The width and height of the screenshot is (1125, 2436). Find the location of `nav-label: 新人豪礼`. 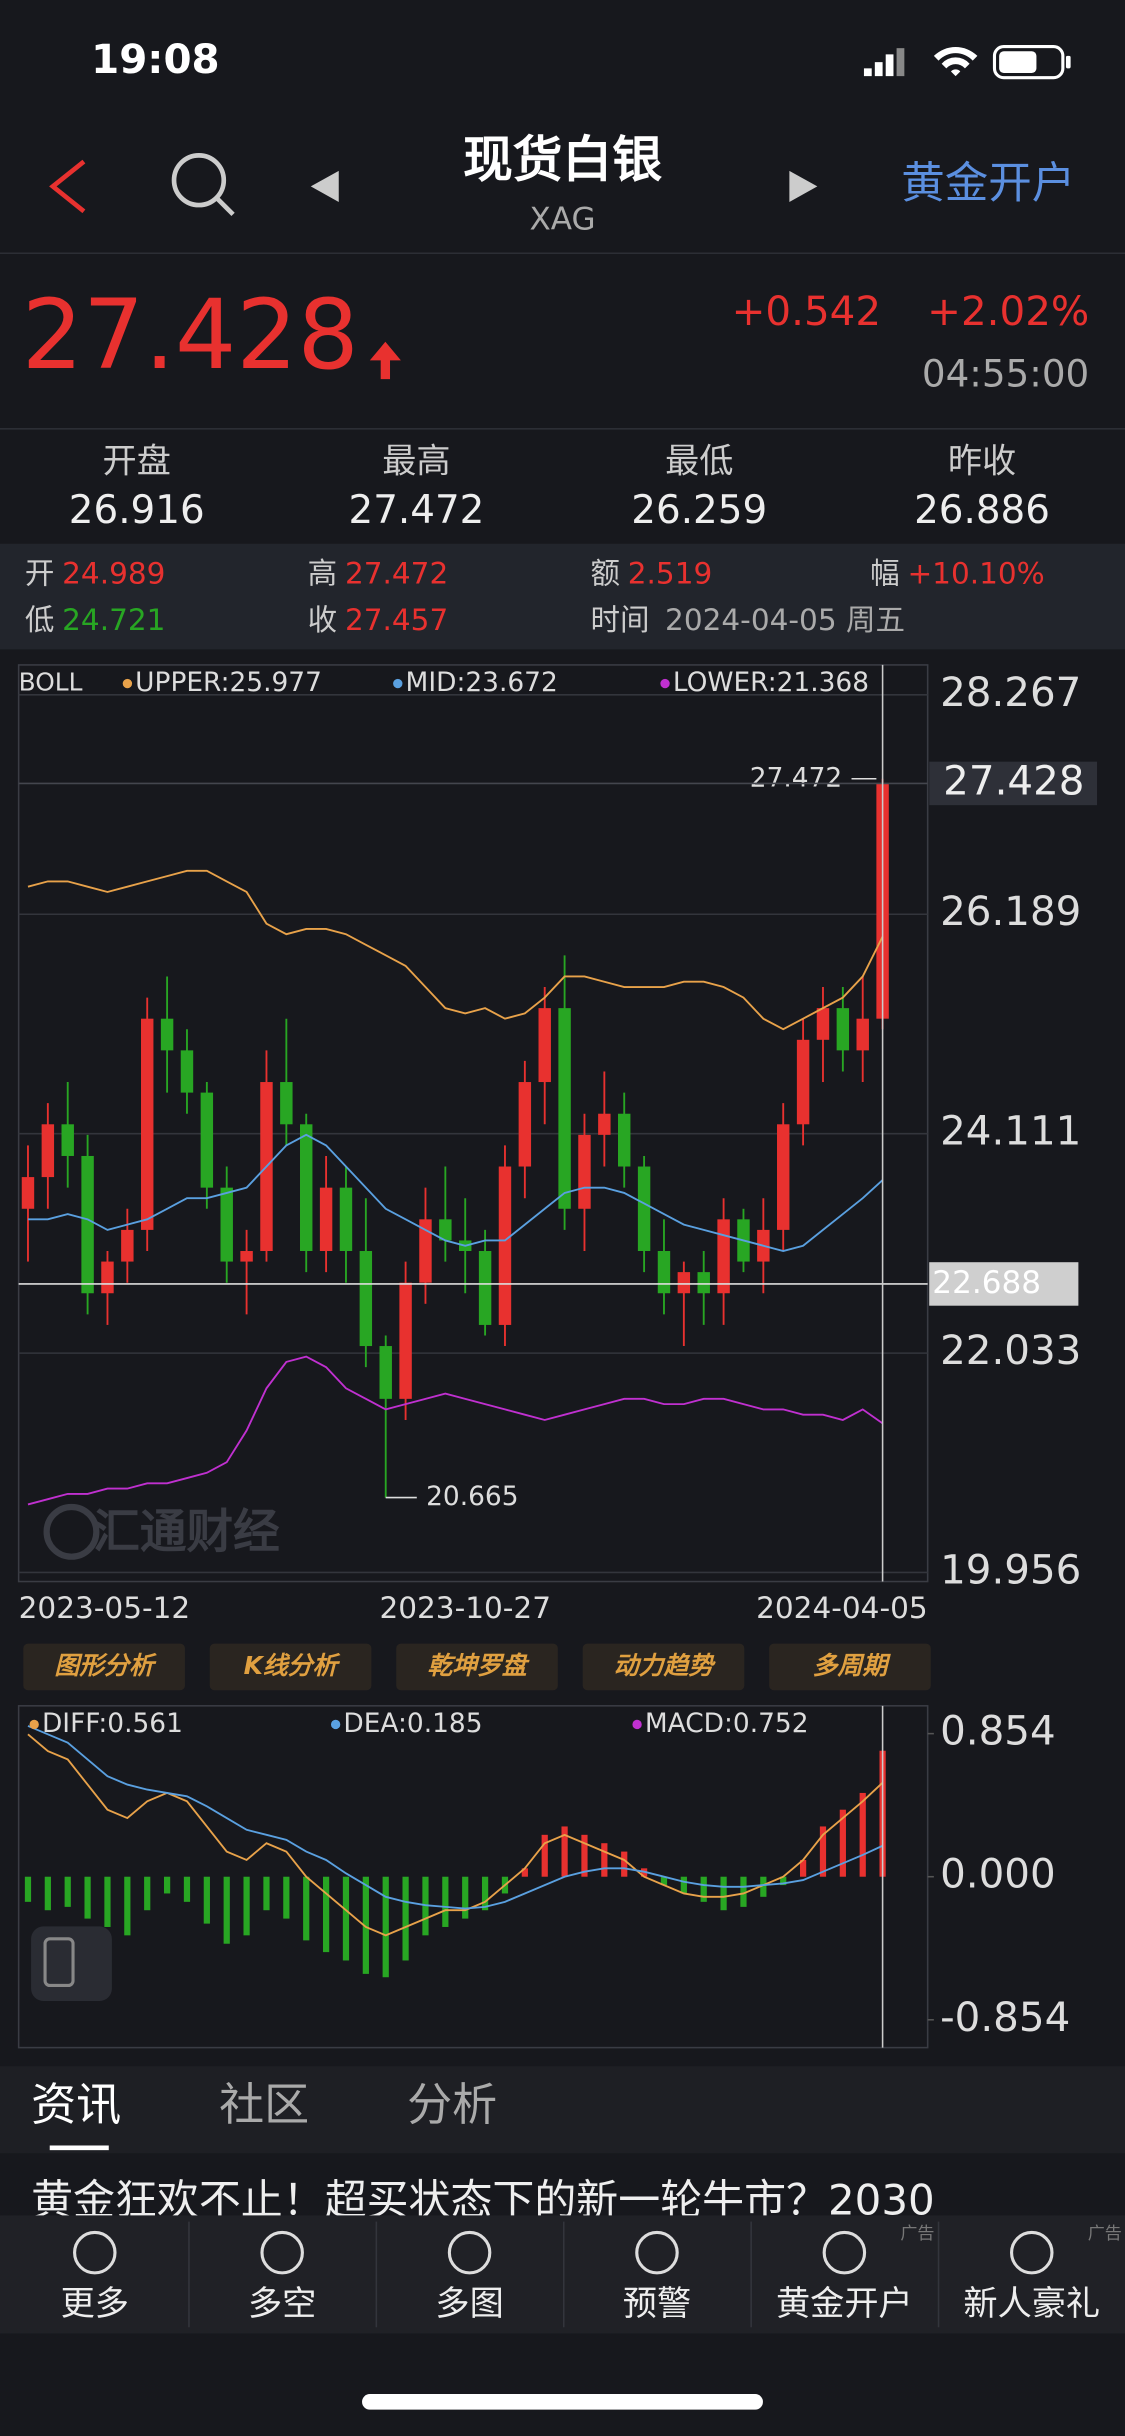

nav-label: 新人豪礼 is located at coordinates (1031, 2304).